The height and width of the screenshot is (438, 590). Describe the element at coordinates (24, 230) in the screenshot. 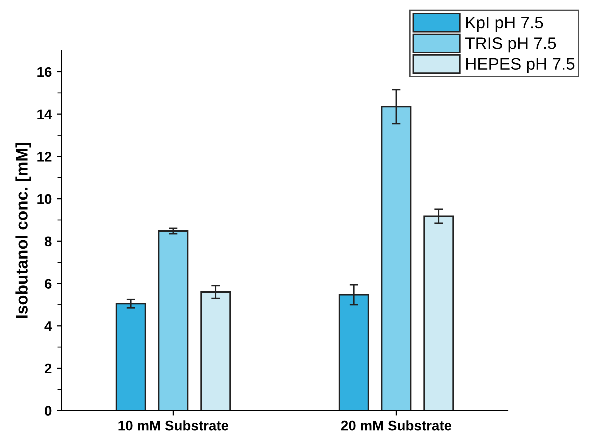

I see `y-axis-title: Isobutanol conc. [mM]` at that location.